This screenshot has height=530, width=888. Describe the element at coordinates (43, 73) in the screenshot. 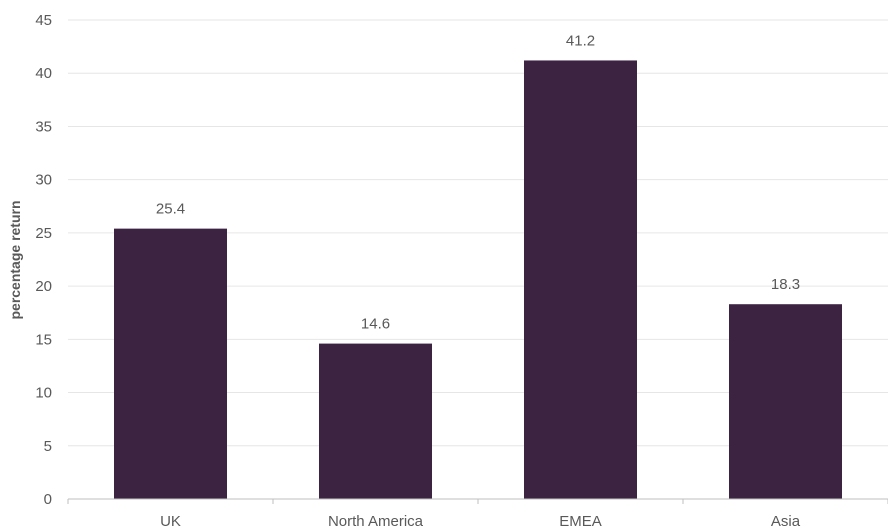

I see `y-tick-label: 40` at that location.